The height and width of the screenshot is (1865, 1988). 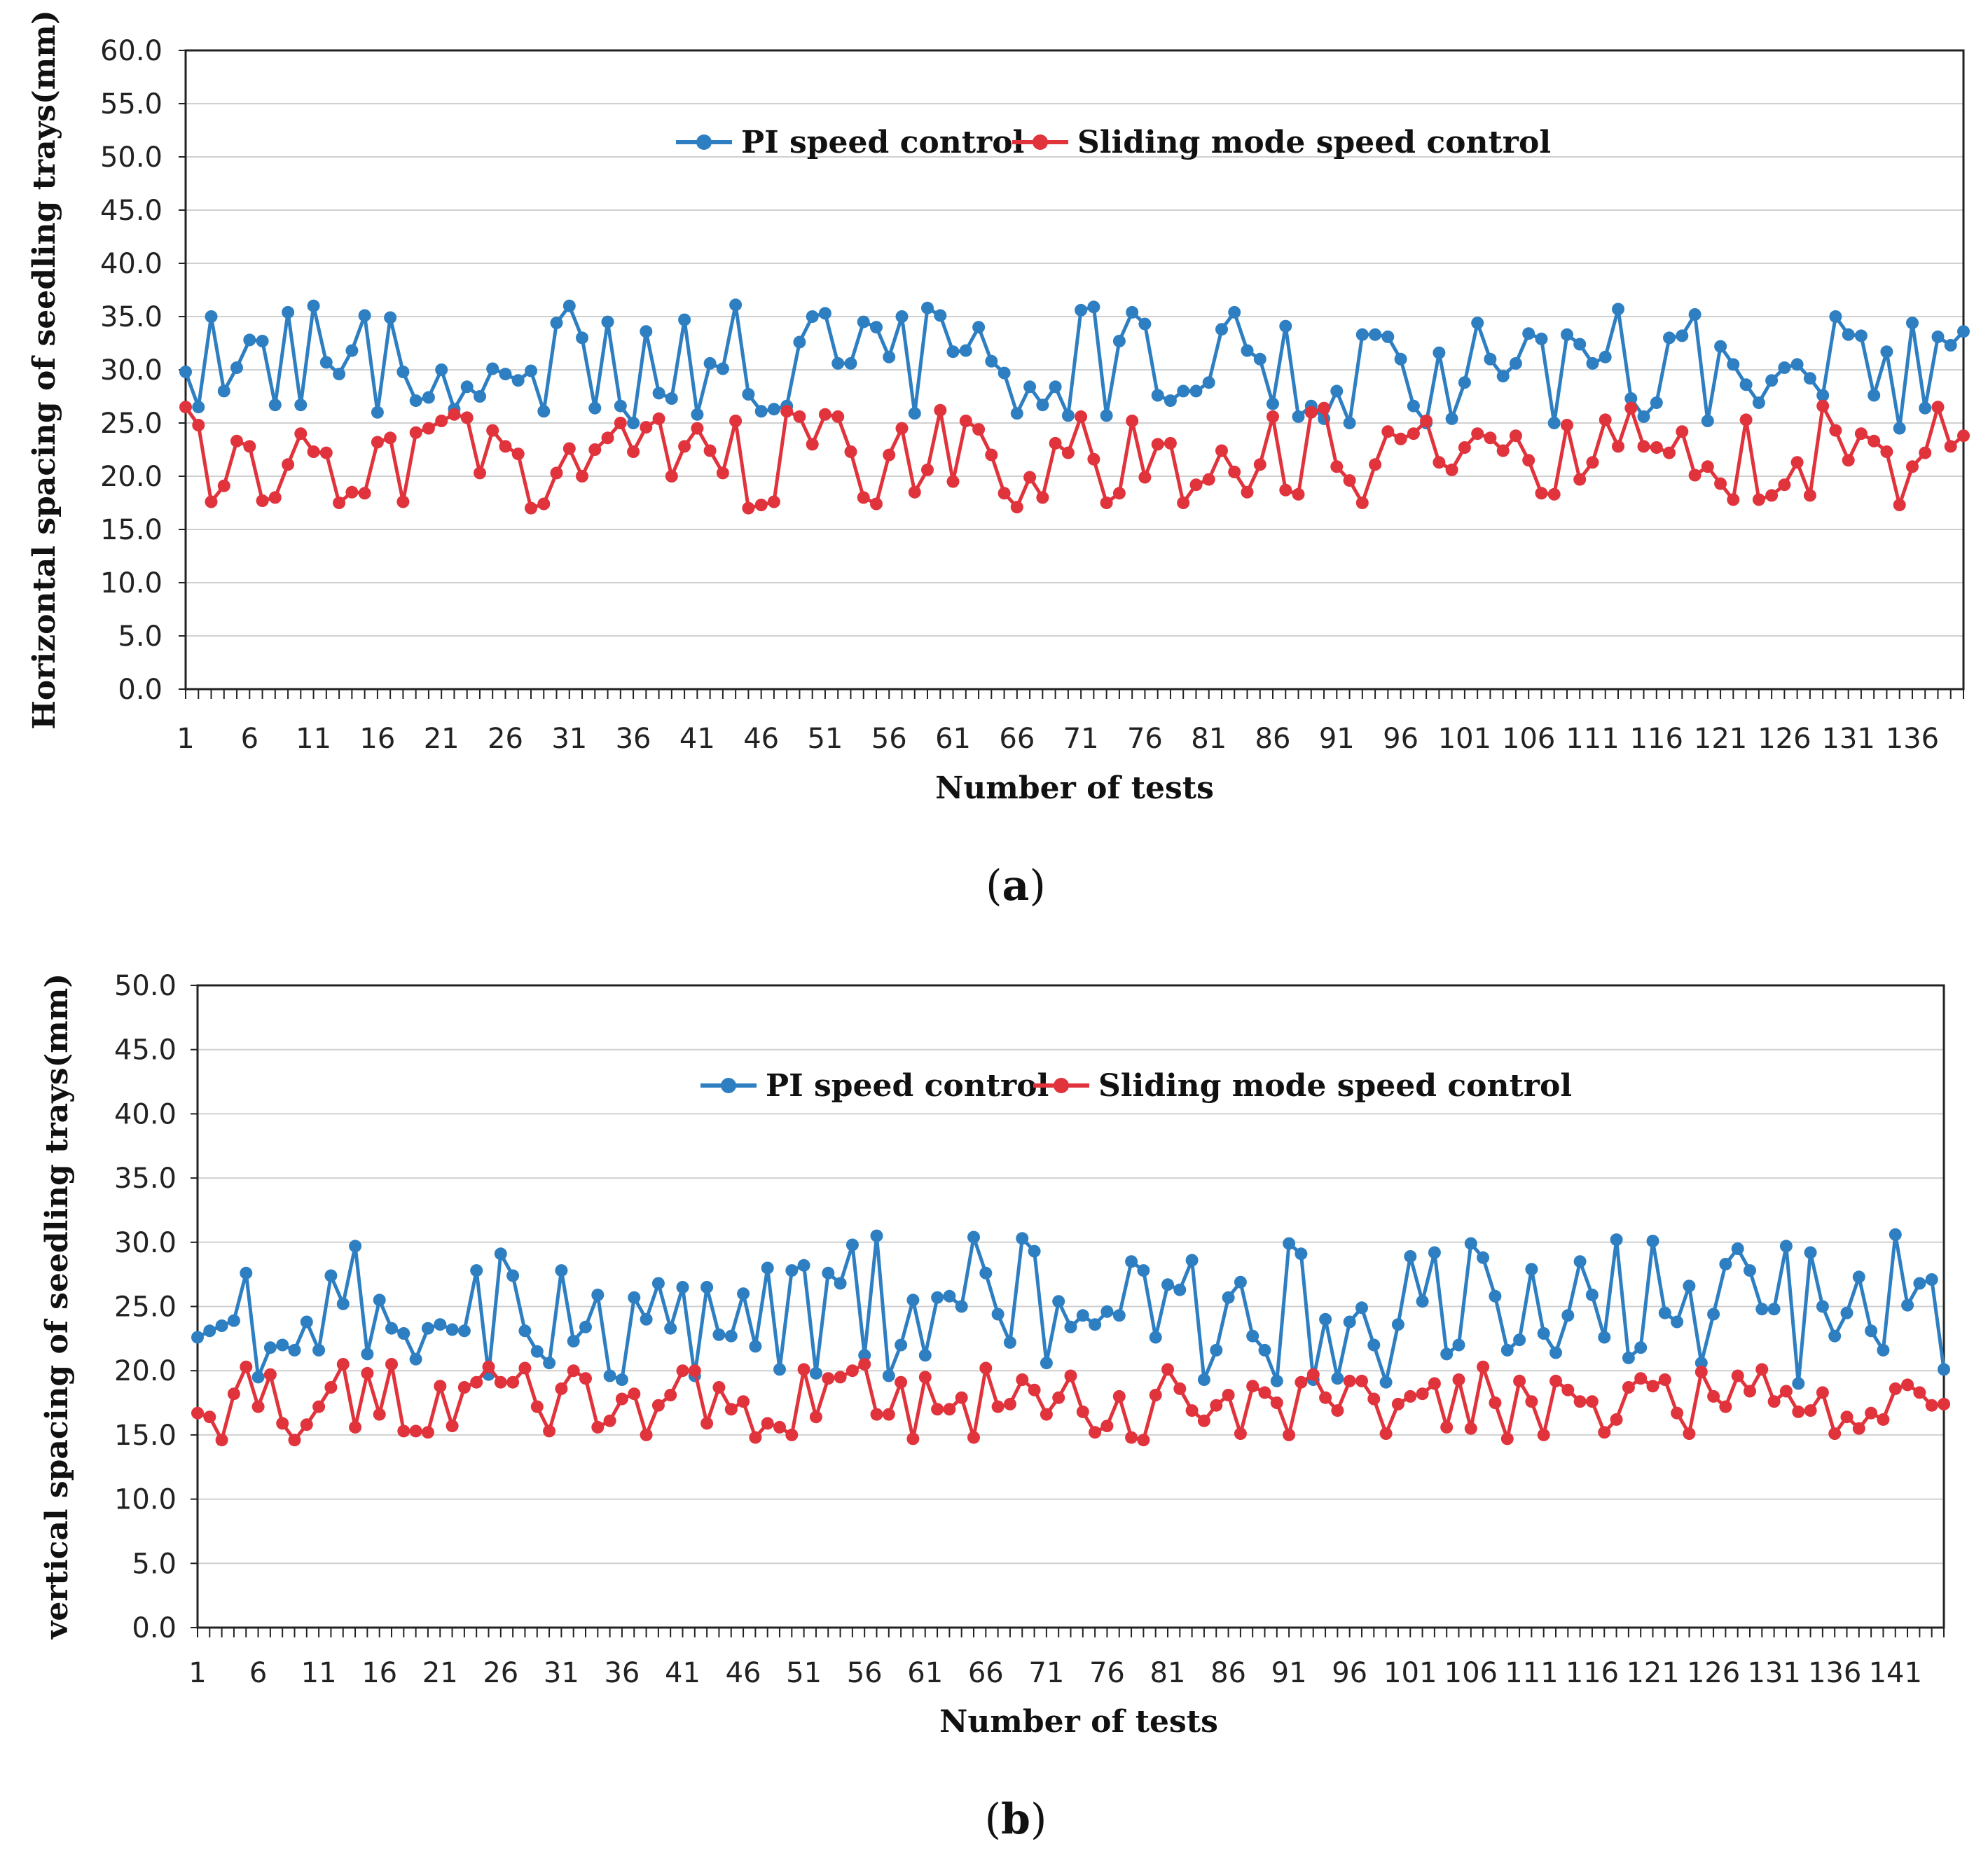 I want to click on chart-b-x-tick-label: 121, so click(x=1652, y=1673).